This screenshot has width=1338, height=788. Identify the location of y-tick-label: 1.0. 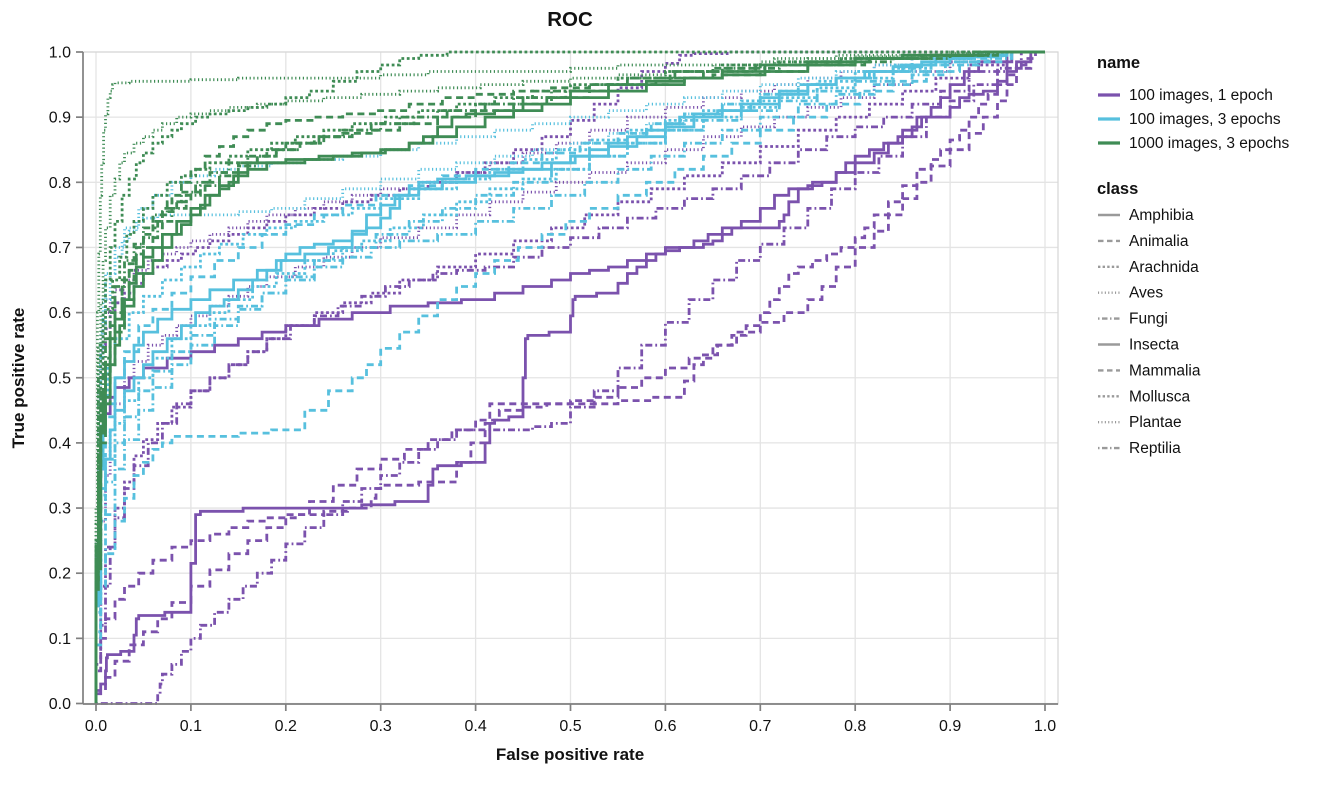
(60, 53).